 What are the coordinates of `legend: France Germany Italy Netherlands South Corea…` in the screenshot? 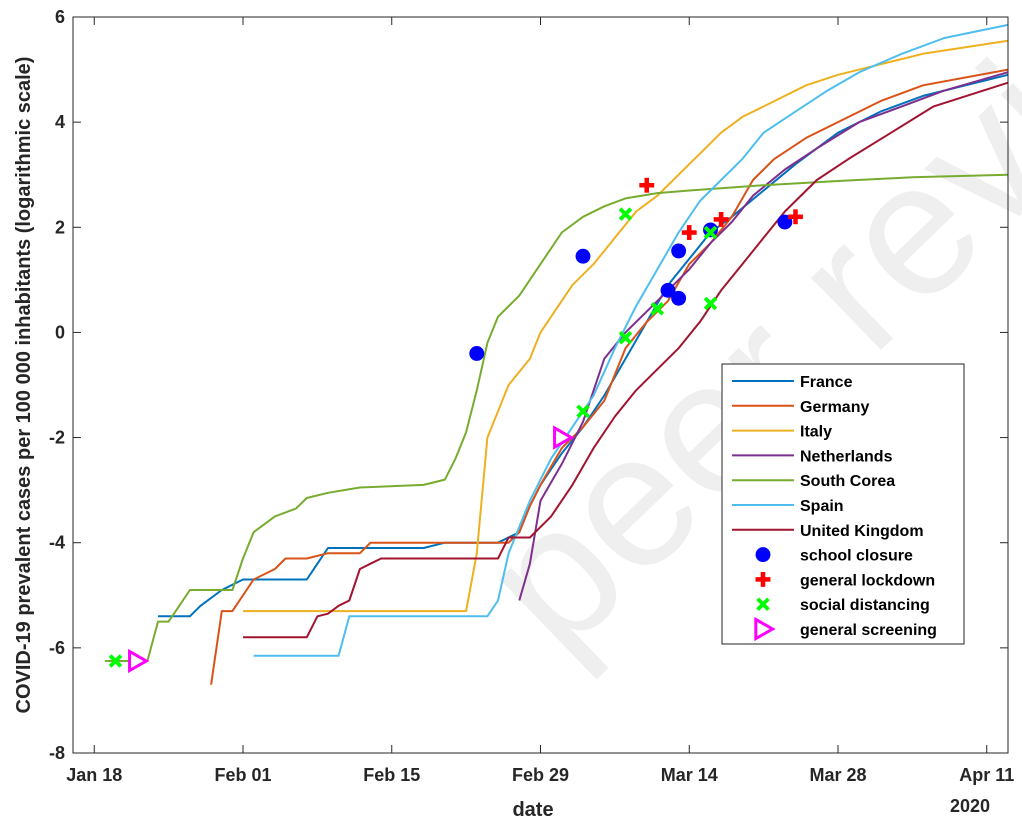 It's located at (843, 504).